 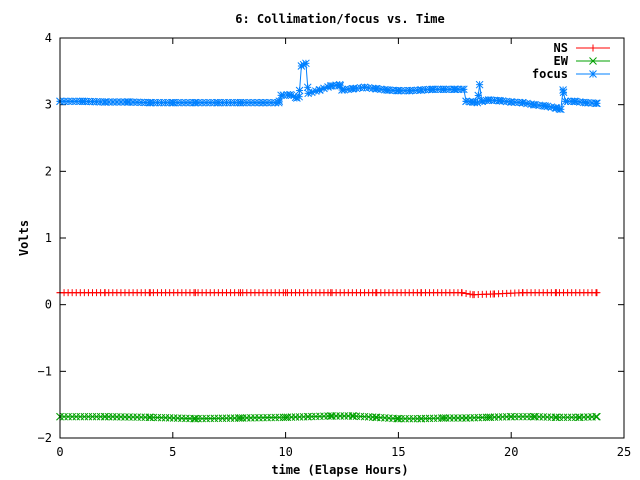 What do you see at coordinates (550, 74) in the screenshot?
I see `legend-label-focus: focus` at bounding box center [550, 74].